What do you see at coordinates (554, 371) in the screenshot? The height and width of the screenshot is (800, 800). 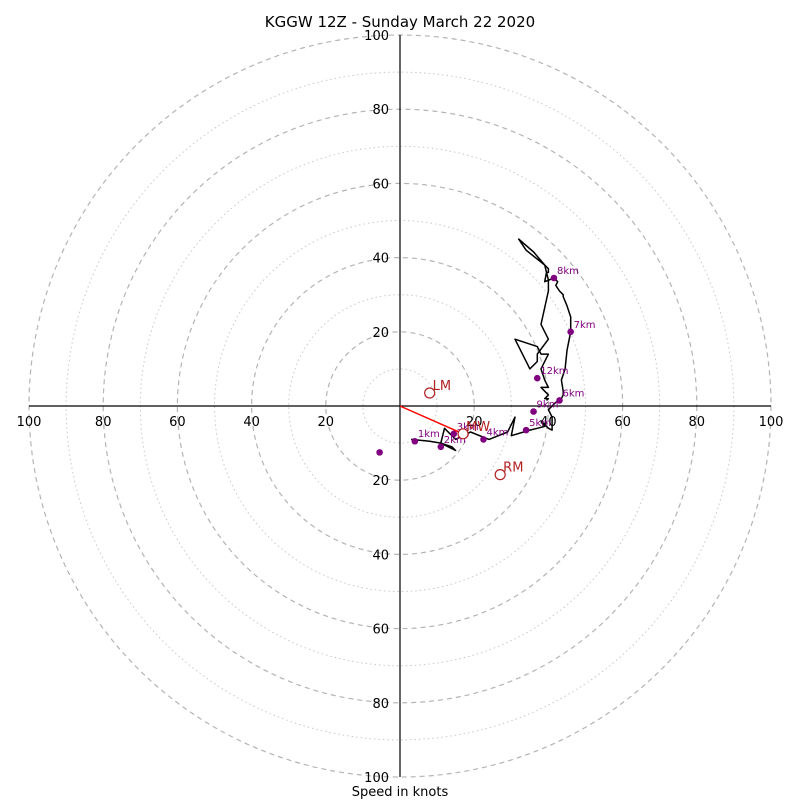 I see `height-marker-label: 12km` at bounding box center [554, 371].